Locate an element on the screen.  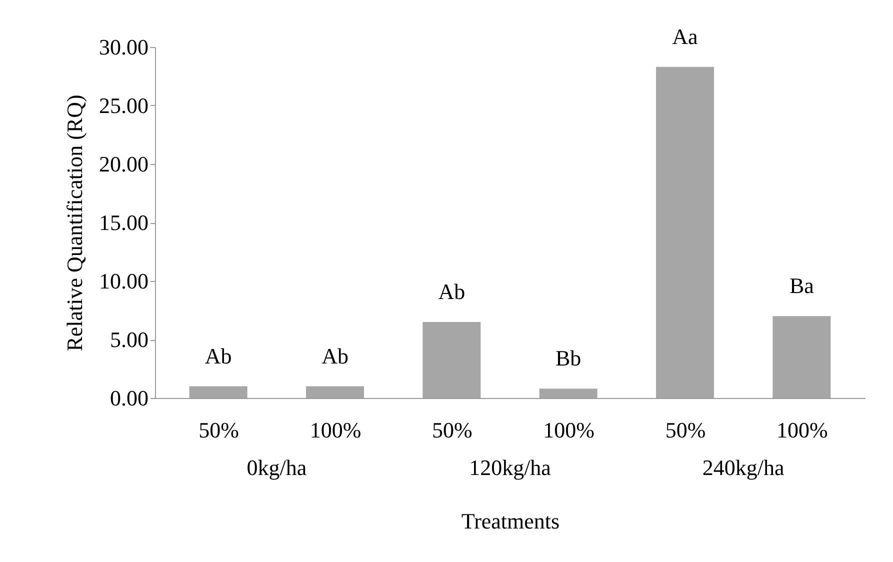
y-tick-label: 20.00 is located at coordinates (123, 164).